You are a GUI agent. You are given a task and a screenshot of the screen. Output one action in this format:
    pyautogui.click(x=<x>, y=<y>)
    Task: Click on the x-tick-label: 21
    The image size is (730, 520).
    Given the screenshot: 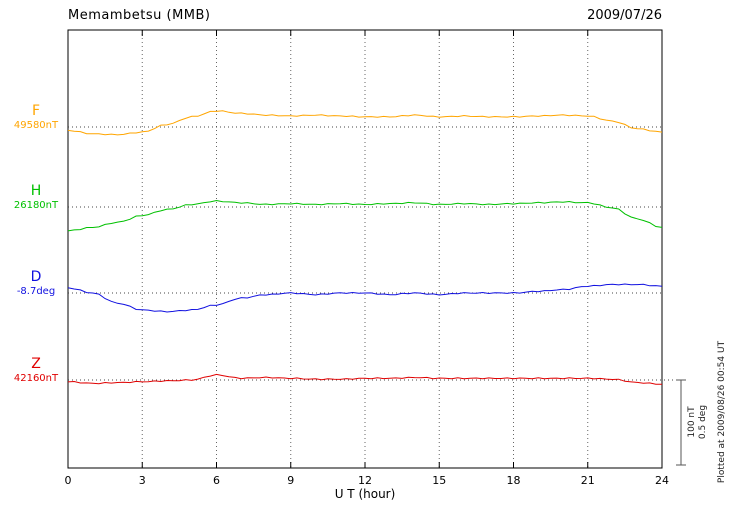 What is the action you would take?
    pyautogui.click(x=588, y=480)
    